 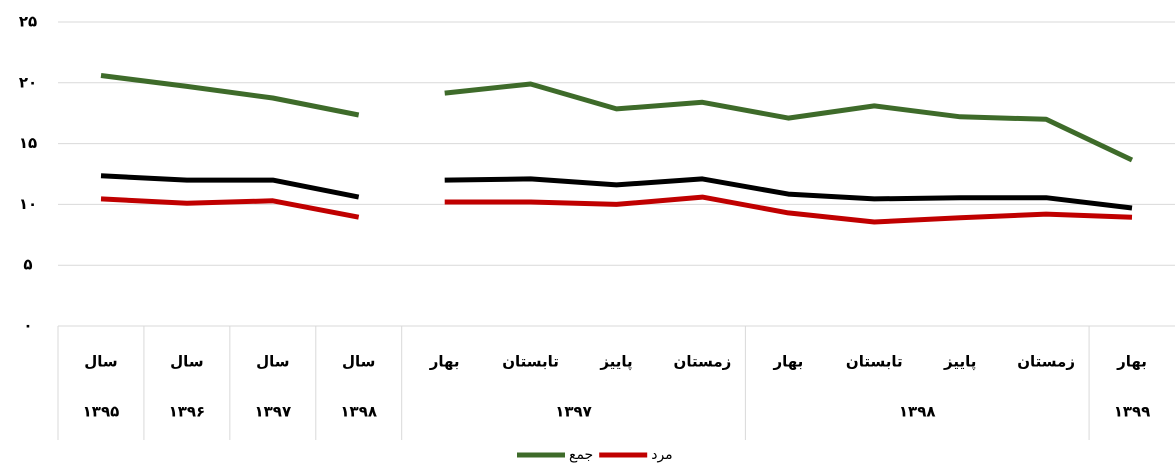 I want to click on group-label: ۱۳۹۹, so click(x=1132, y=412).